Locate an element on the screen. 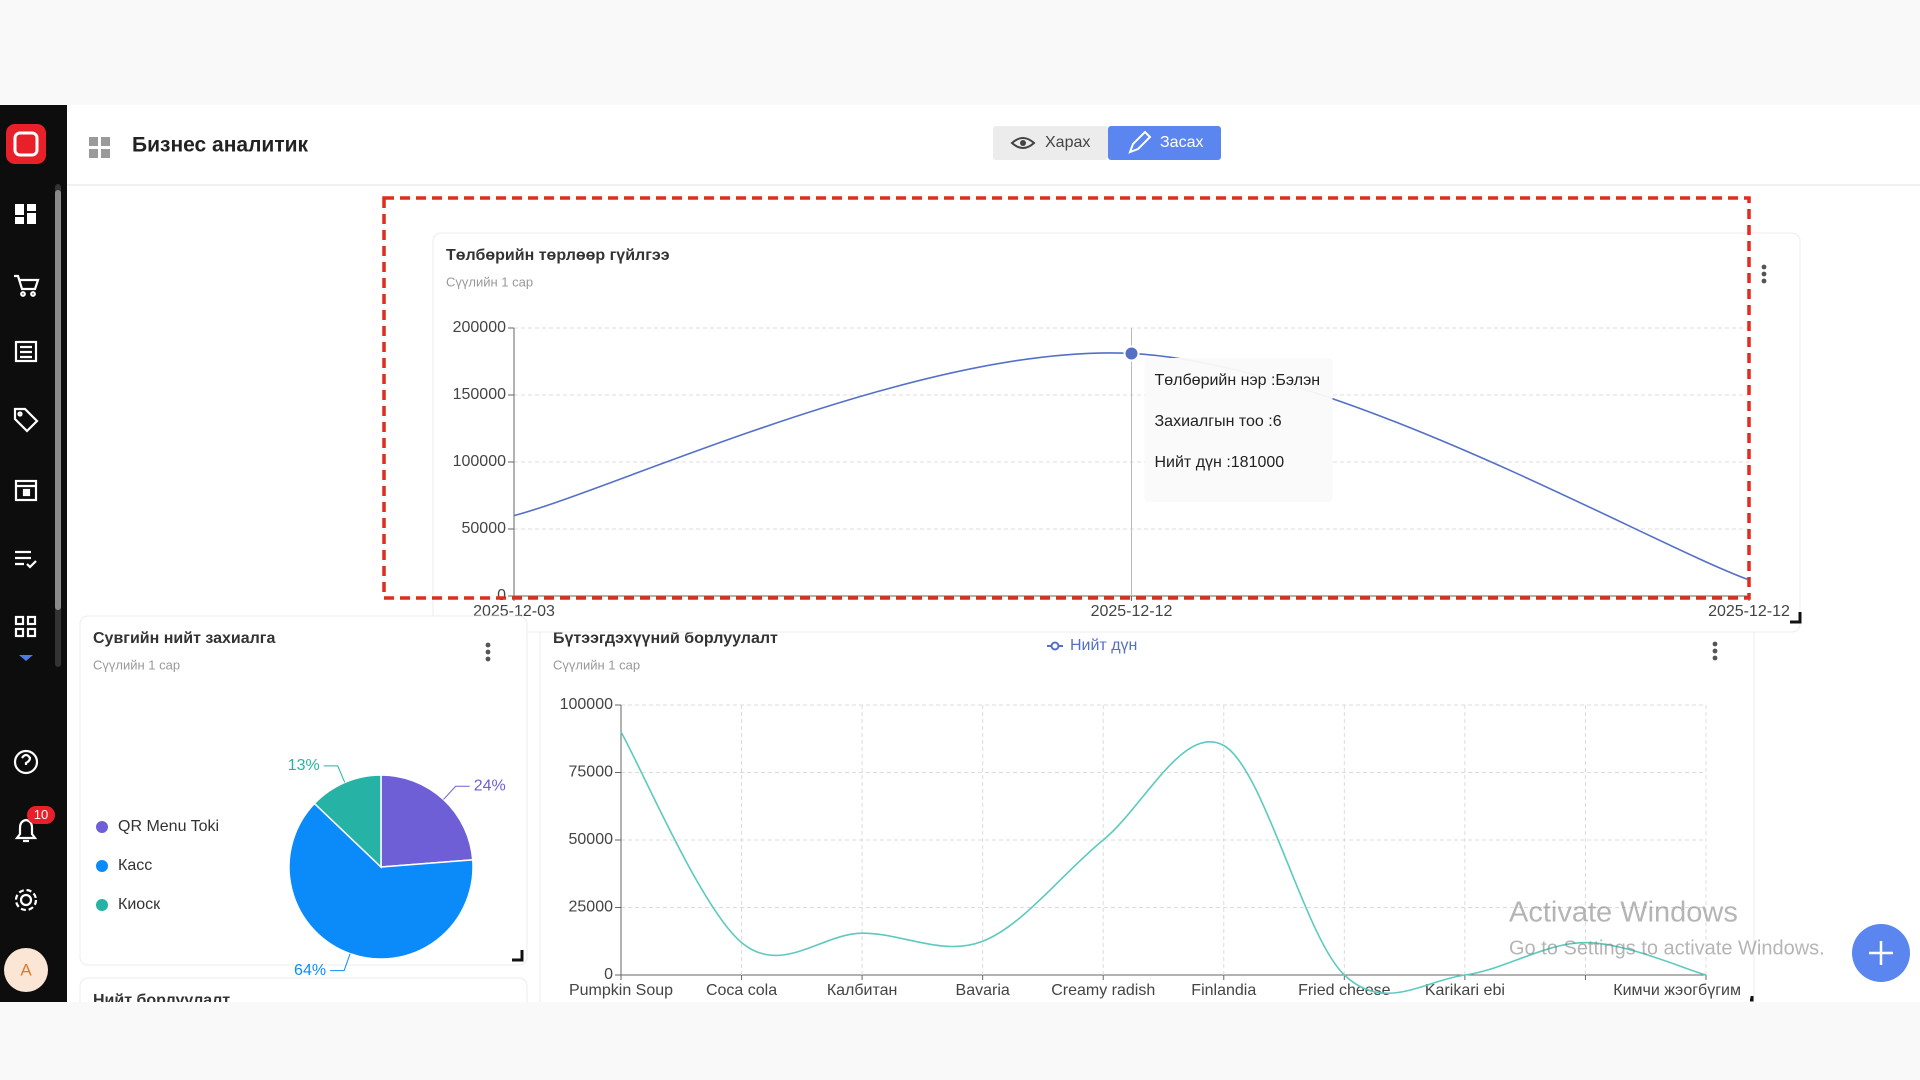  nav-apps is located at coordinates (25, 626).